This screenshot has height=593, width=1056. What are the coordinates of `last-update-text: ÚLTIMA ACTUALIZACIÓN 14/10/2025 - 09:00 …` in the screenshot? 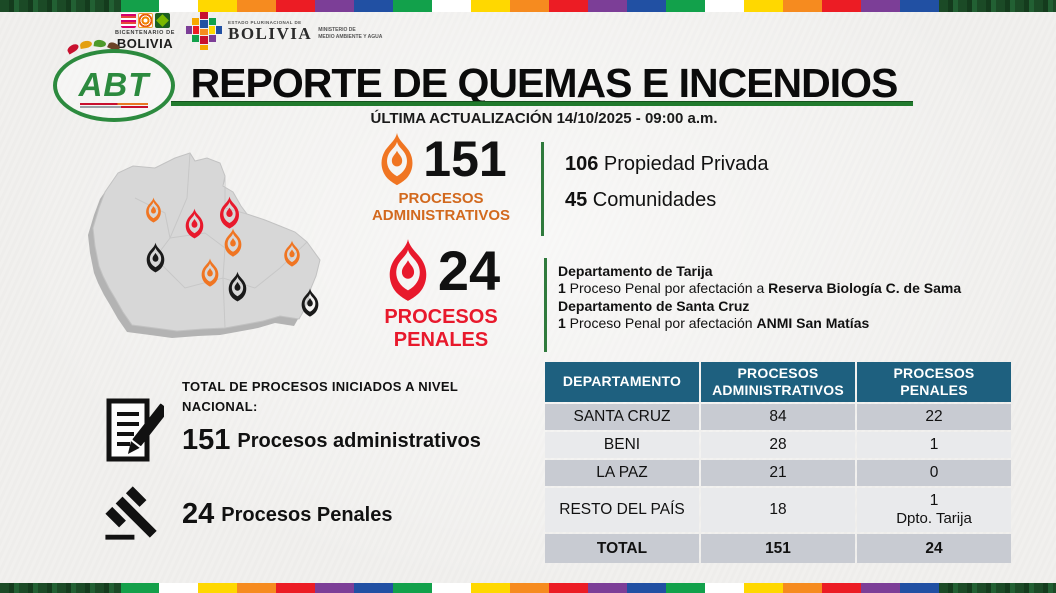 It's located at (544, 118).